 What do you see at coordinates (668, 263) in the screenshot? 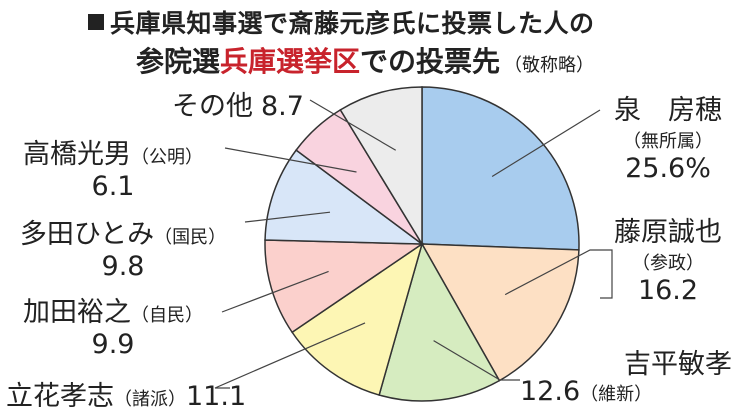
I see `slice-party: （参政）` at bounding box center [668, 263].